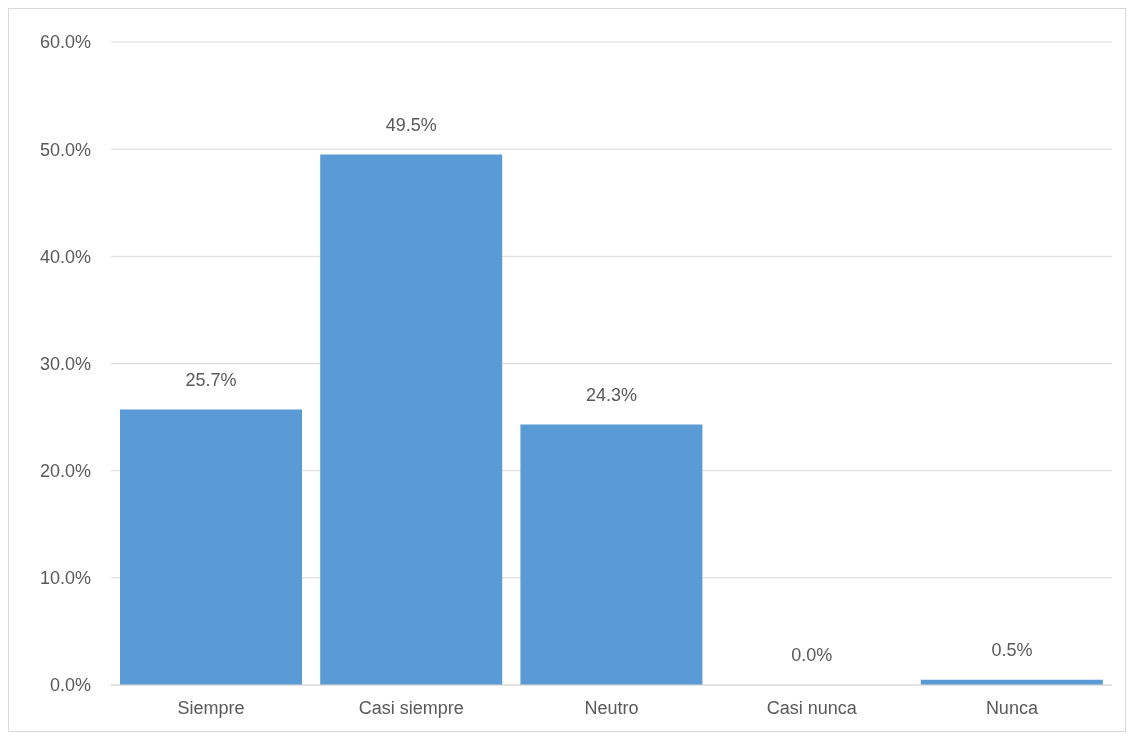  What do you see at coordinates (411, 124) in the screenshot?
I see `data-label: 49.5%` at bounding box center [411, 124].